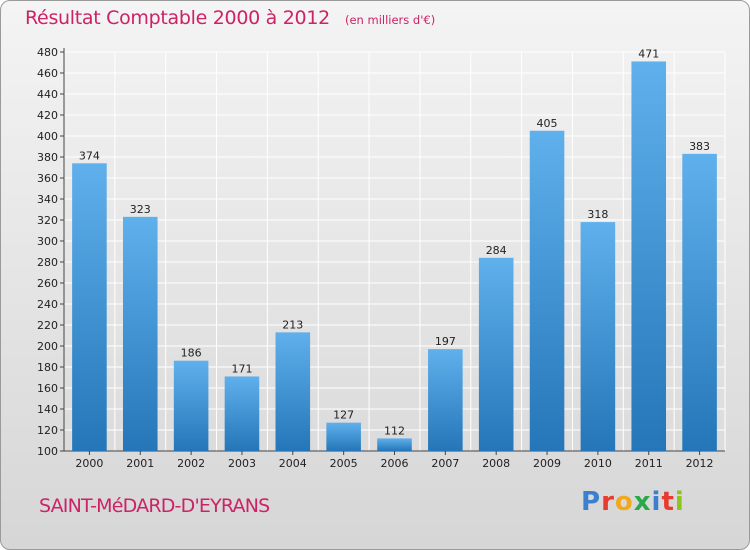  I want to click on y-tick-label: 420, so click(47, 115).